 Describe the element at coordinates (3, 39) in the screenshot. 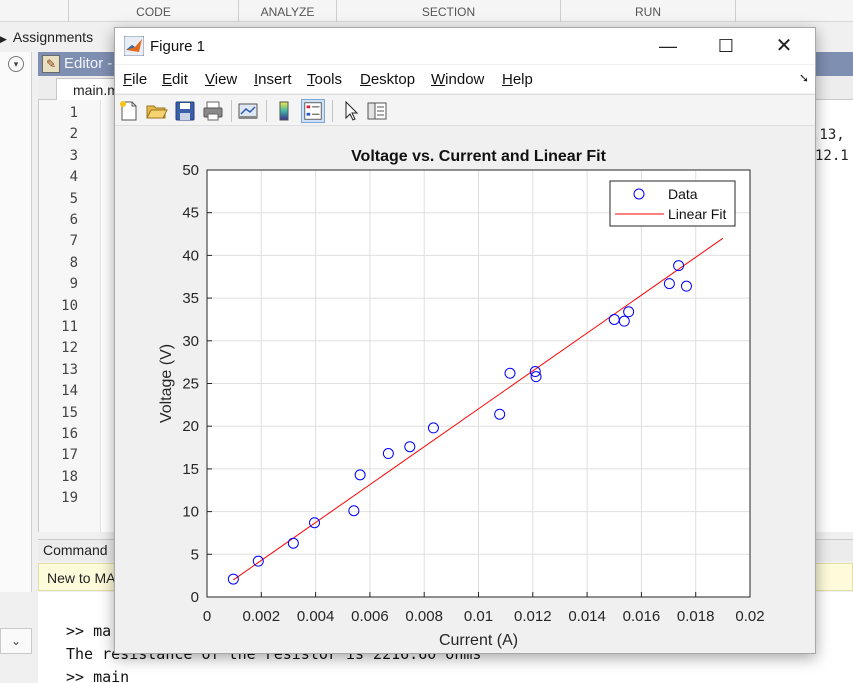

I see `expand-arrow-icon: ▶` at that location.